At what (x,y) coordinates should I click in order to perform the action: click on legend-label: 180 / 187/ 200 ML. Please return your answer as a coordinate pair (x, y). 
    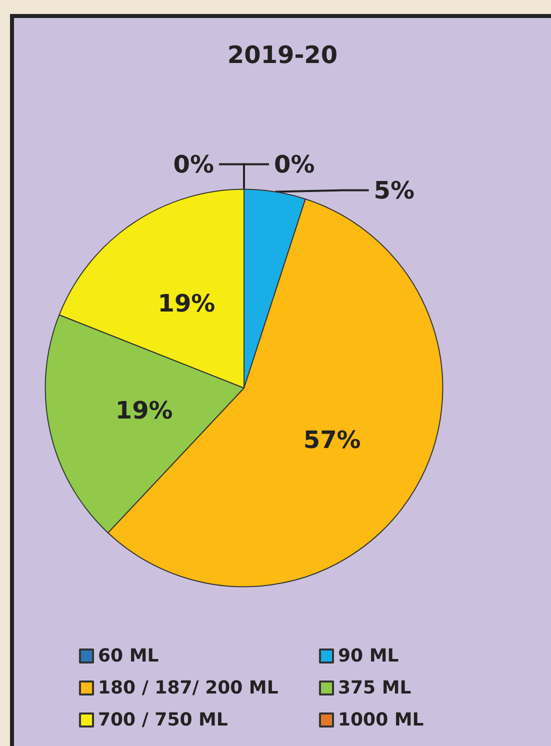
    Looking at the image, I should click on (188, 688).